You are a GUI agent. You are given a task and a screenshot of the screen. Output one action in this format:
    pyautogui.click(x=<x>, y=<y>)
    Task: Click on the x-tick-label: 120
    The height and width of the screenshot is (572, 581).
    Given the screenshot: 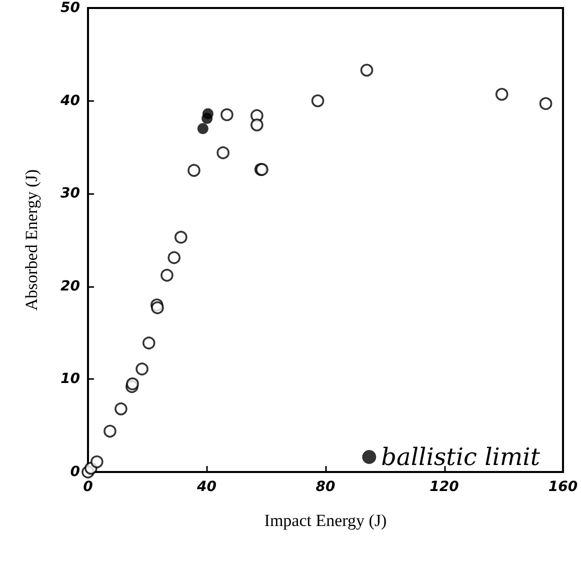 What is the action you would take?
    pyautogui.click(x=445, y=487)
    